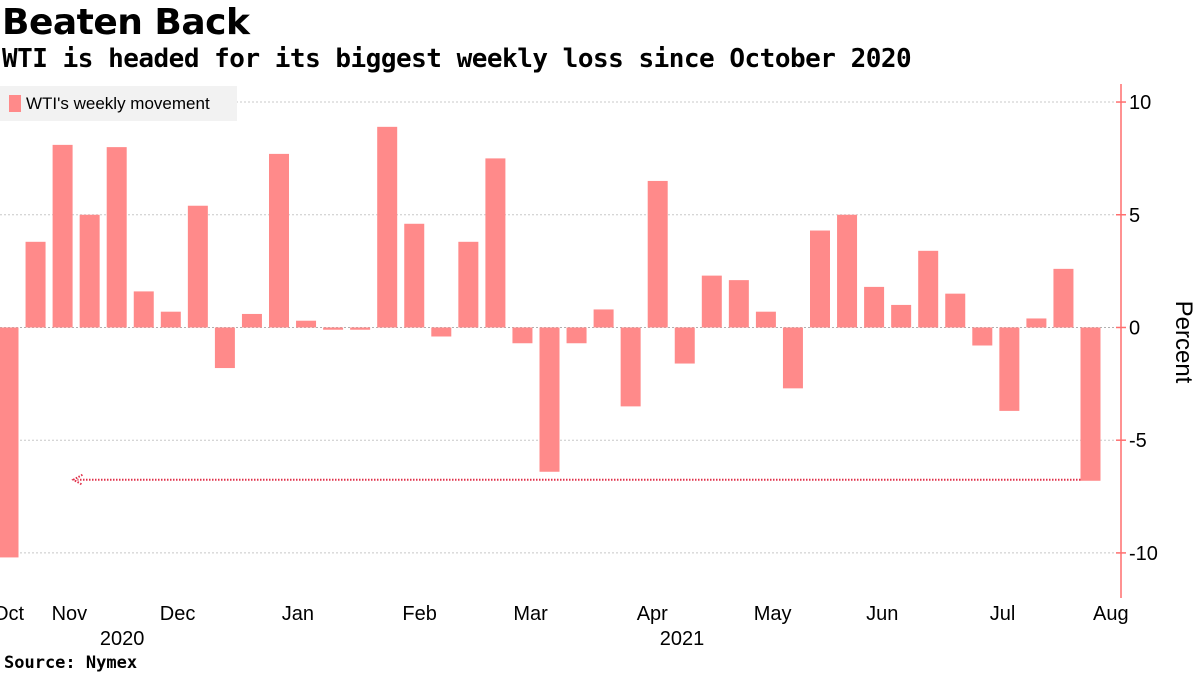  Describe the element at coordinates (1111, 614) in the screenshot. I see `x-tick-label: Aug` at that location.